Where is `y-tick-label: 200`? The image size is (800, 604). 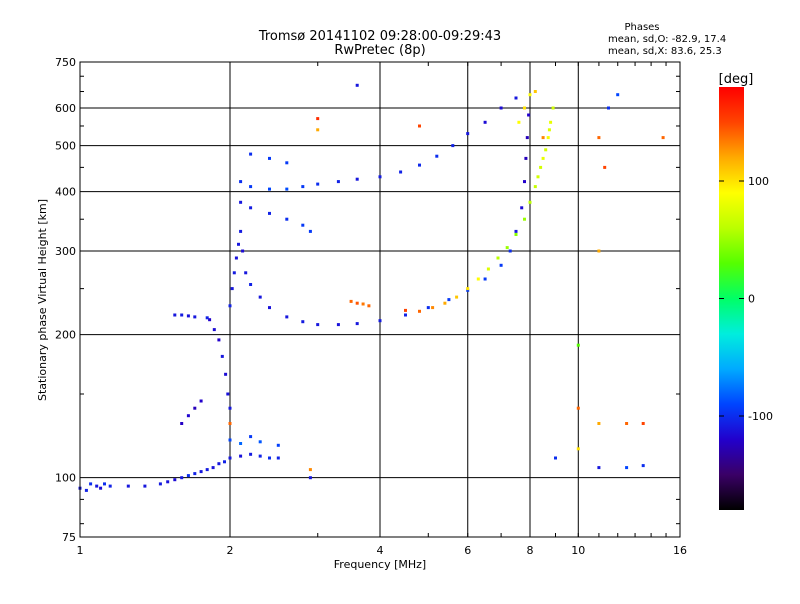
y-tick-label: 200 is located at coordinates (65, 335).